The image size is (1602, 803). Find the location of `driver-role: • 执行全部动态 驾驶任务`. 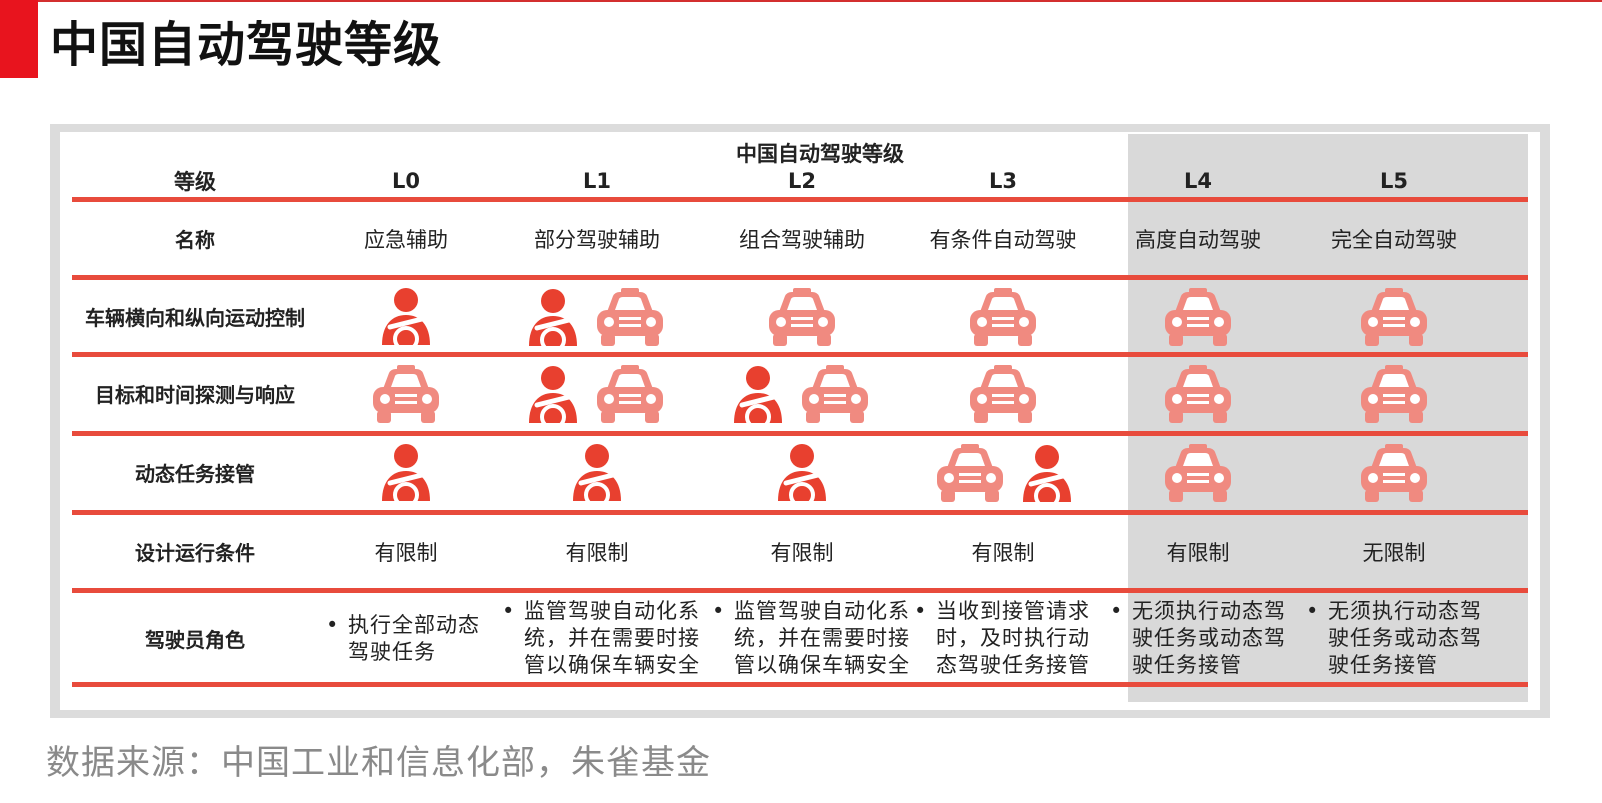

driver-role: • 执行全部动态 驾驶任务 is located at coordinates (403, 639).